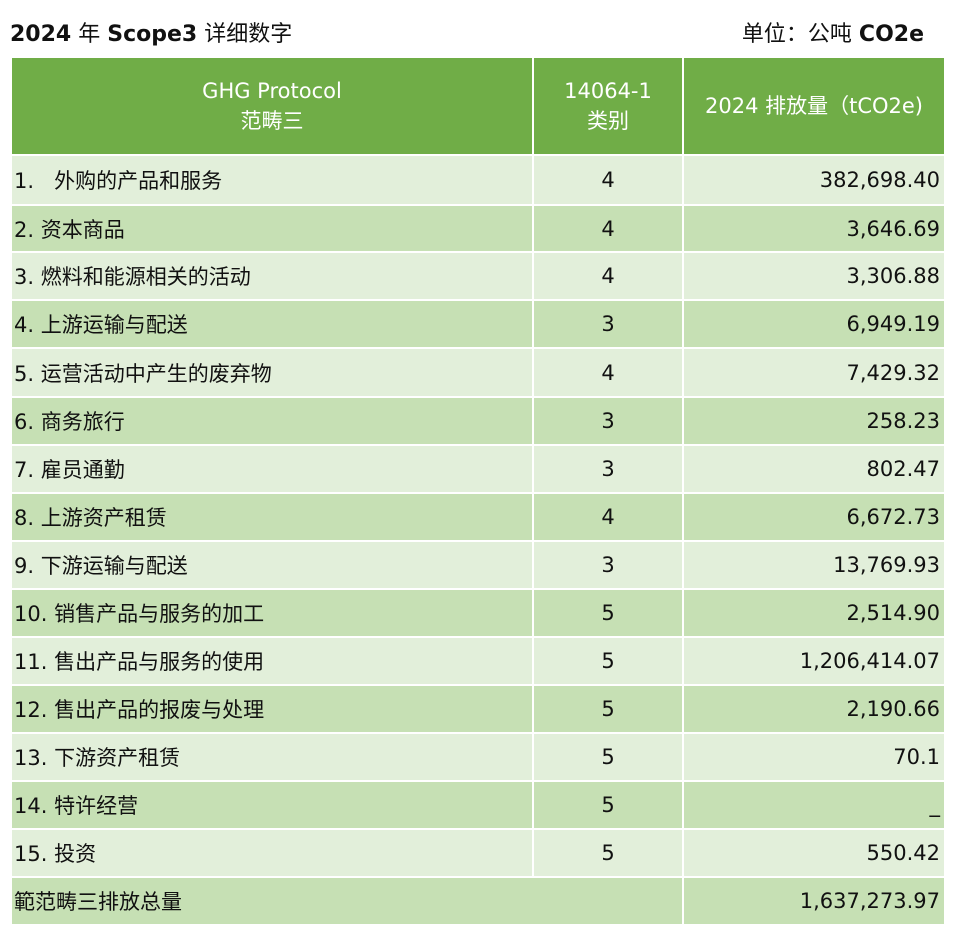 The width and height of the screenshot is (958, 936). I want to click on header-iso-category: 14064-1 类别, so click(608, 106).